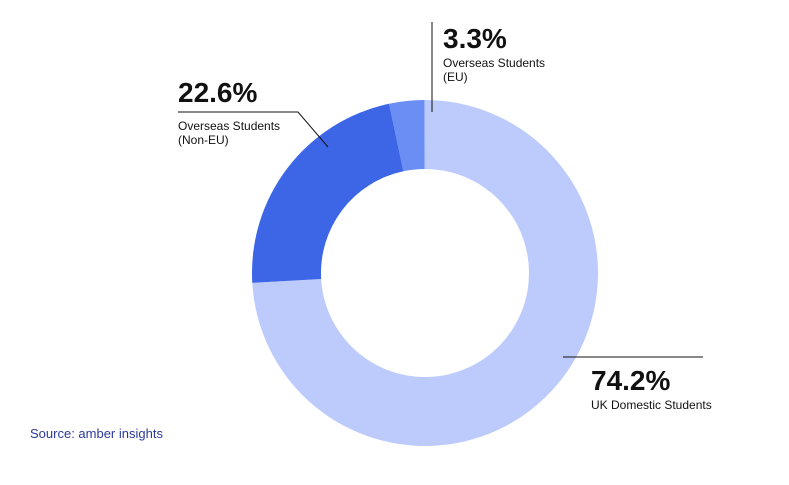 This screenshot has height=485, width=789. What do you see at coordinates (327, 193) in the screenshot?
I see `donut-slice-non-eu` at bounding box center [327, 193].